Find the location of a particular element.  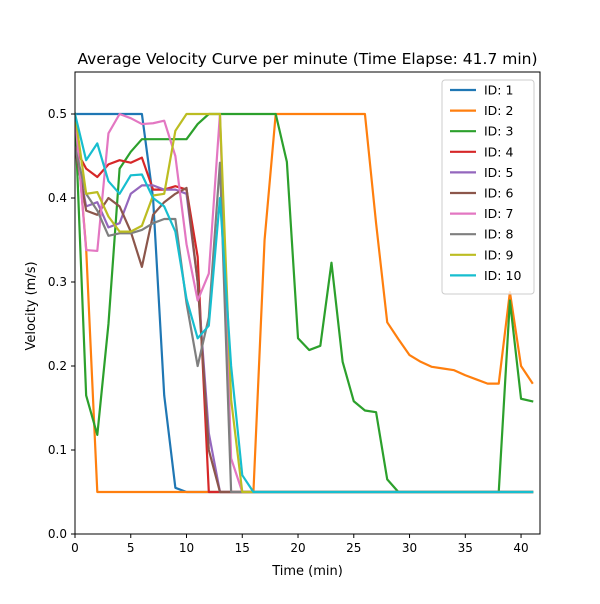

legend-label-9: ID: 9 is located at coordinates (498, 254).